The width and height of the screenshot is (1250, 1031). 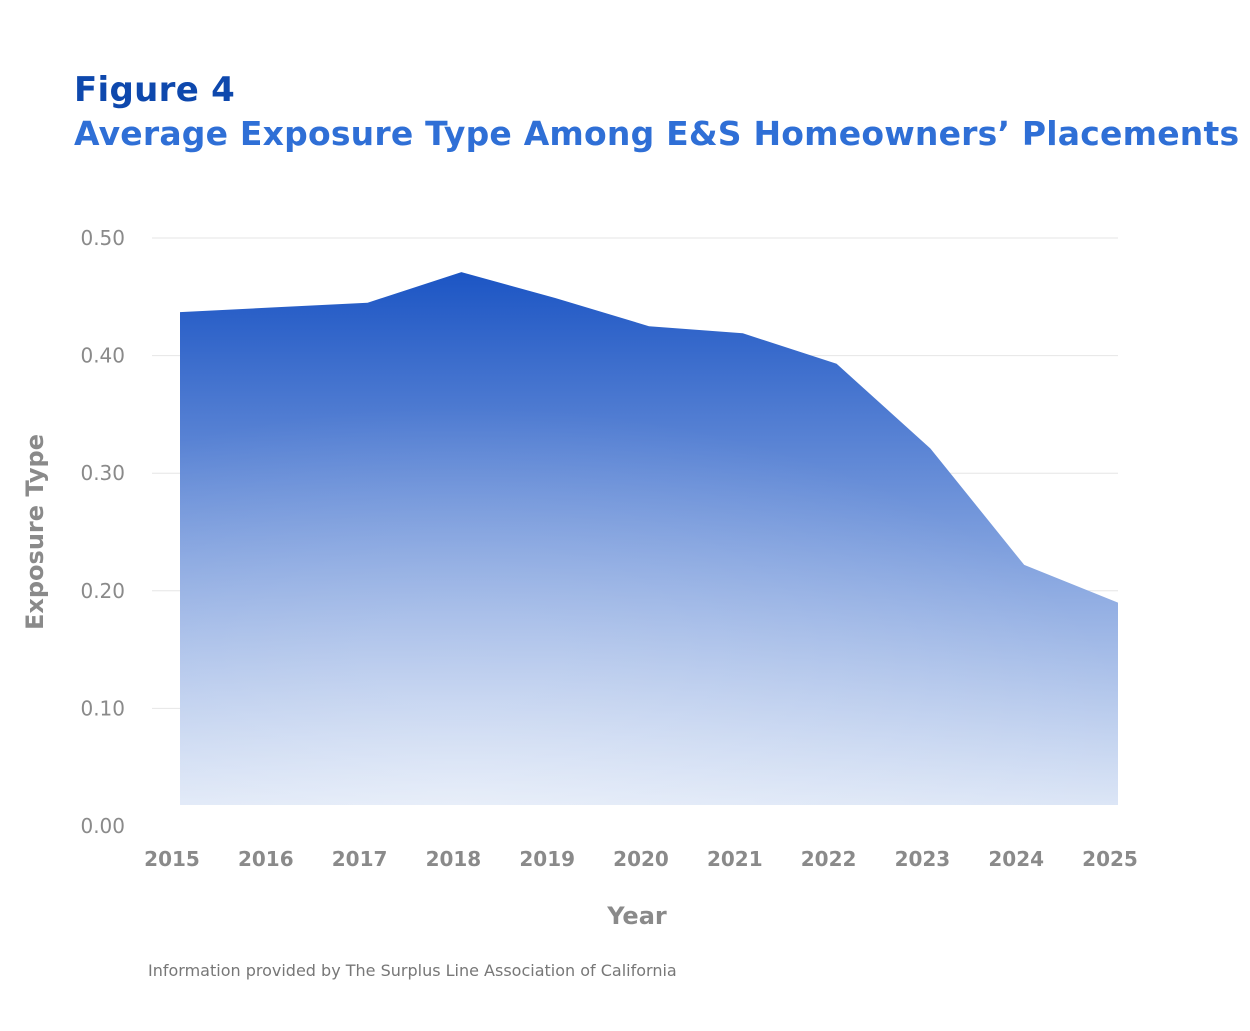 I want to click on x-tick-label: 2016, so click(x=266, y=859).